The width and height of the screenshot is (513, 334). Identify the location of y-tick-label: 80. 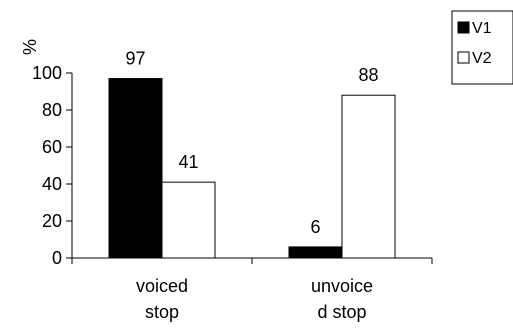
(52, 110).